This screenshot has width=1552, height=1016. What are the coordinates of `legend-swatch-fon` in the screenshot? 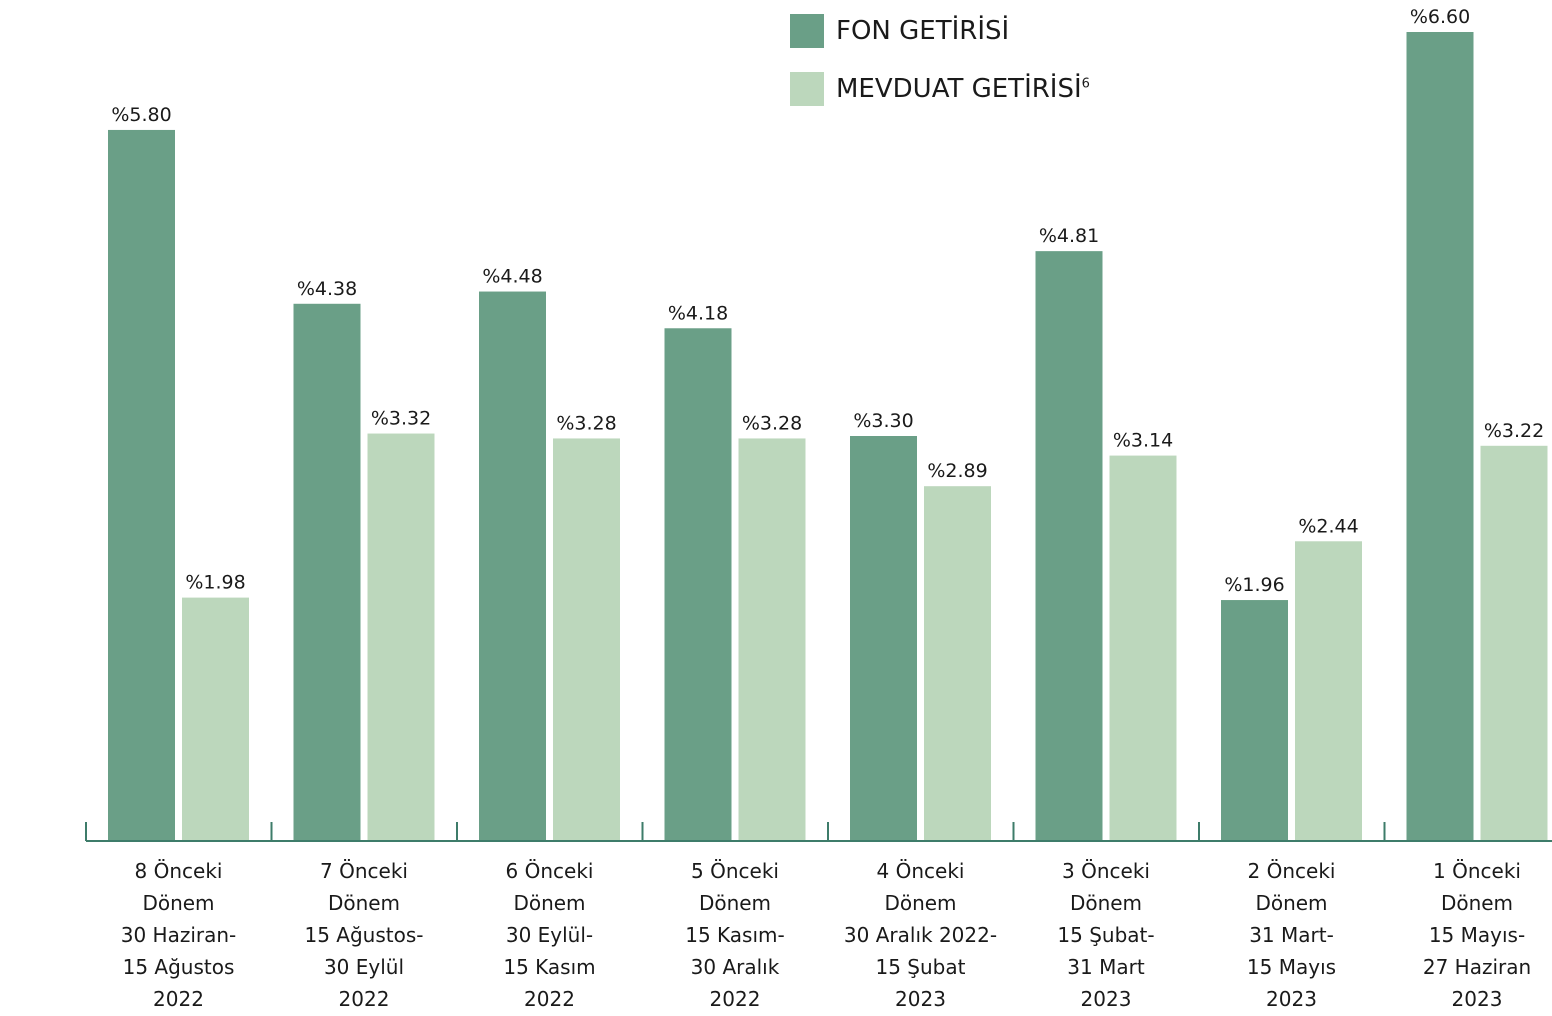 It's located at (807, 31).